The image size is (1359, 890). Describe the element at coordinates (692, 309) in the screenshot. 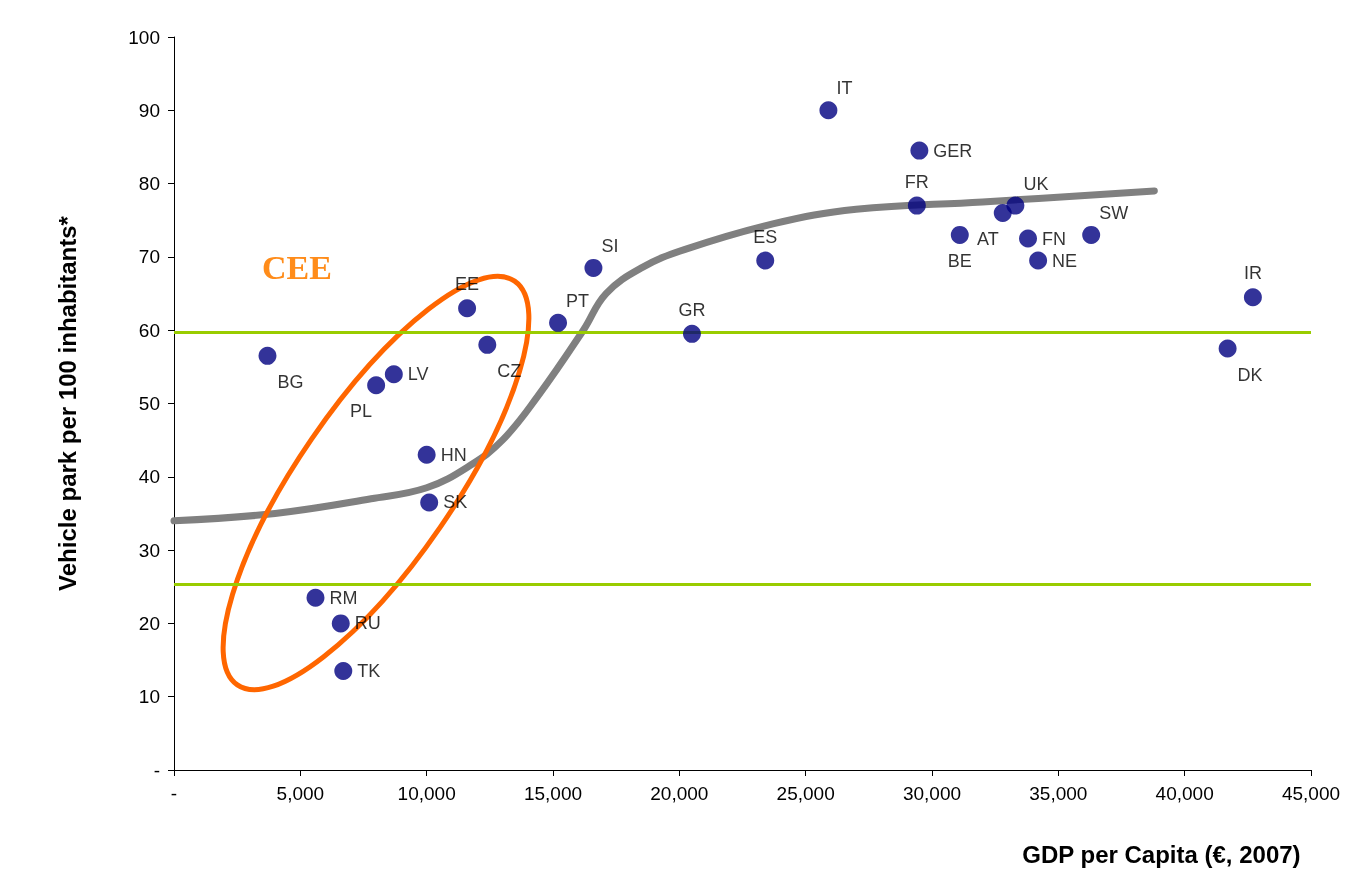

I see `annotation: GR` at that location.